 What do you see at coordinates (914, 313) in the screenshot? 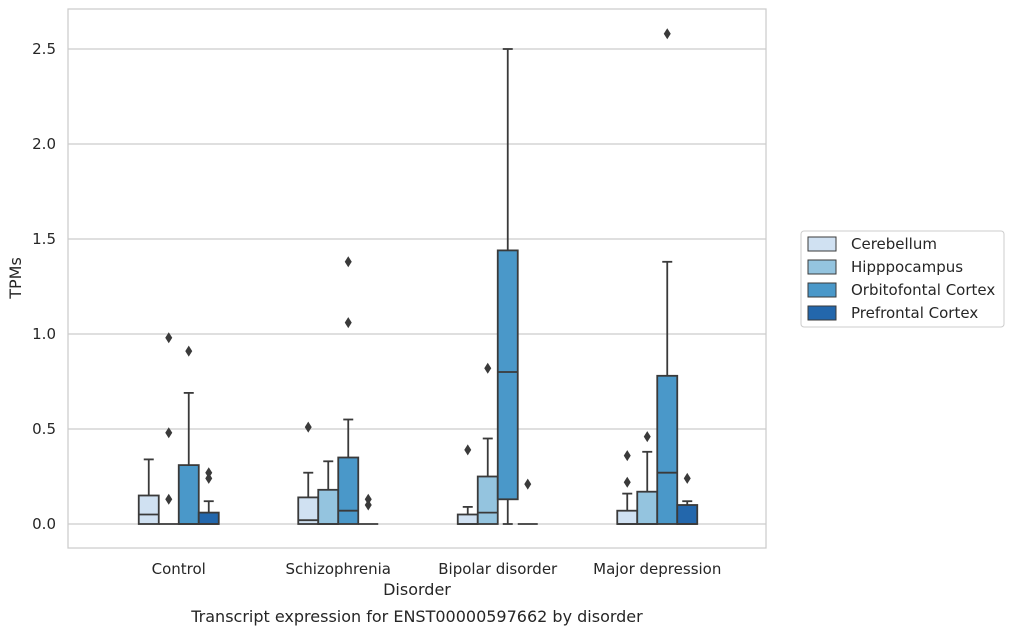
I see `legend-label: Prefrontal Cortex` at bounding box center [914, 313].